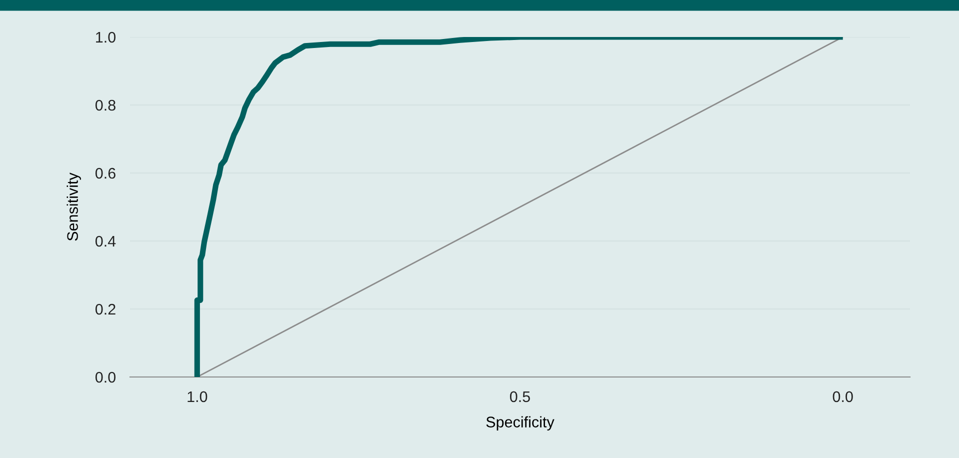 This screenshot has height=458, width=959. What do you see at coordinates (842, 396) in the screenshot?
I see `x-tick-label: 0.0` at bounding box center [842, 396].